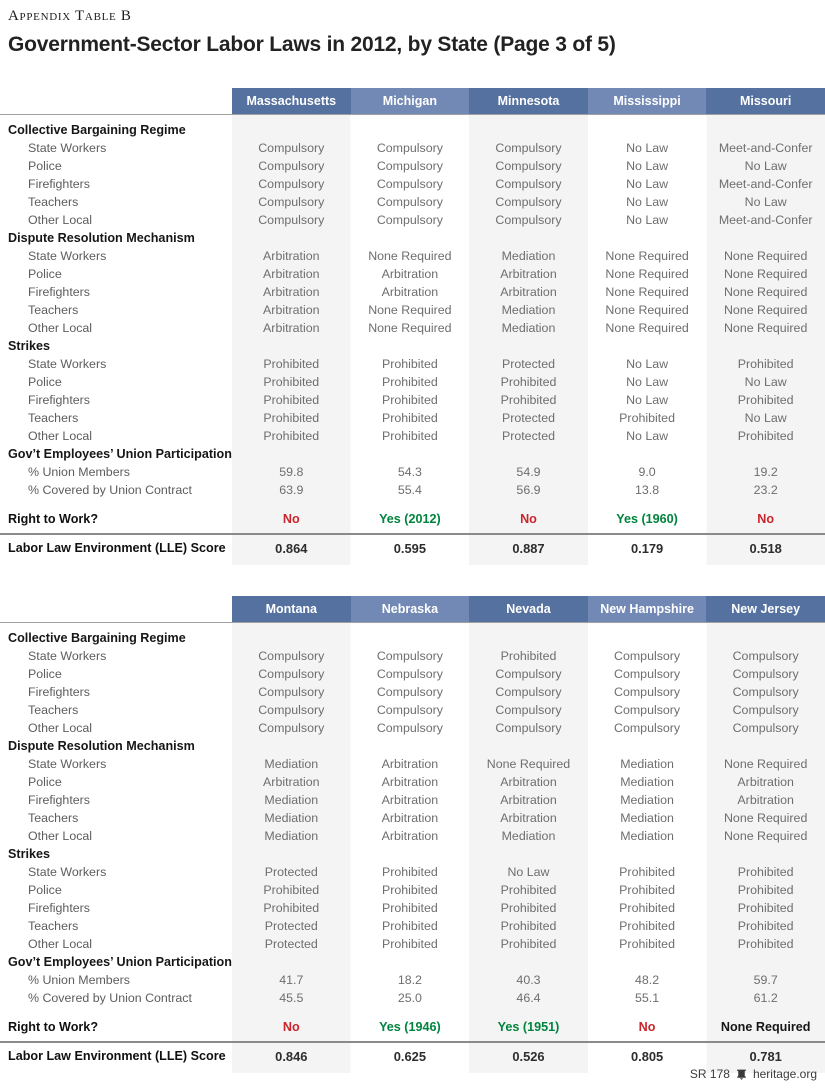 The image size is (825, 1091). Describe the element at coordinates (647, 1056) in the screenshot. I see `lle-score-cell: 0.805` at that location.